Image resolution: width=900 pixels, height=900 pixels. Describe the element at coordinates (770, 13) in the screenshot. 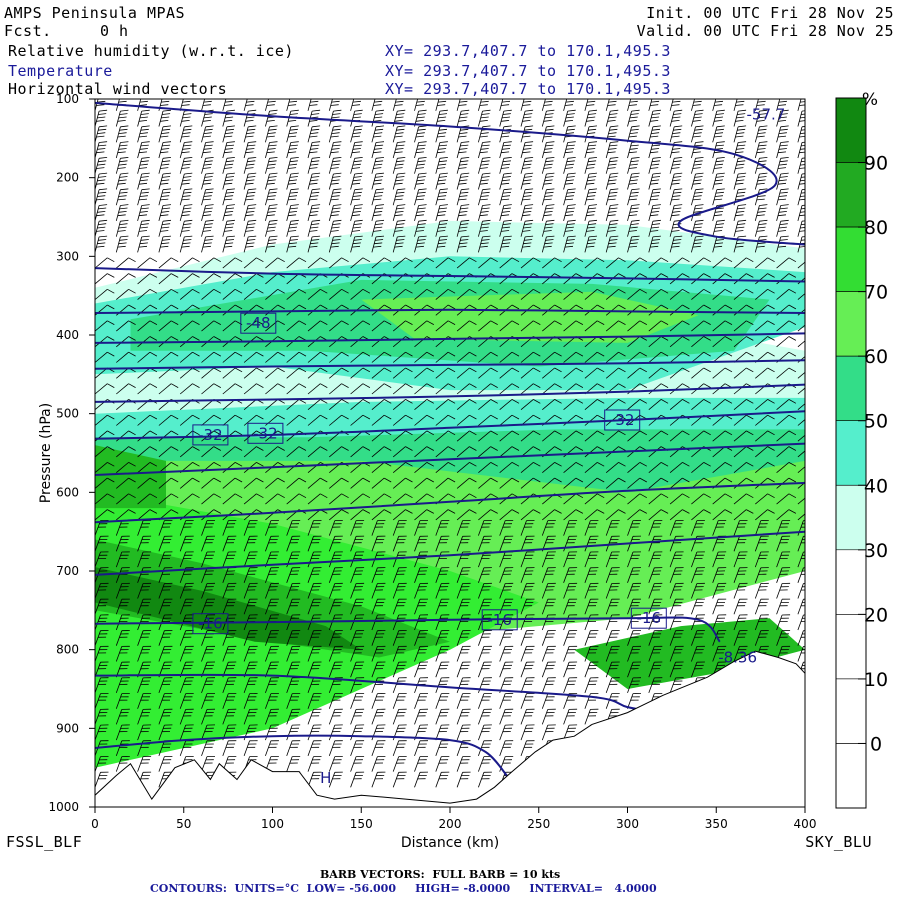

I see `init-time: Init. 00 UTC Fri 28 Nov 25` at that location.